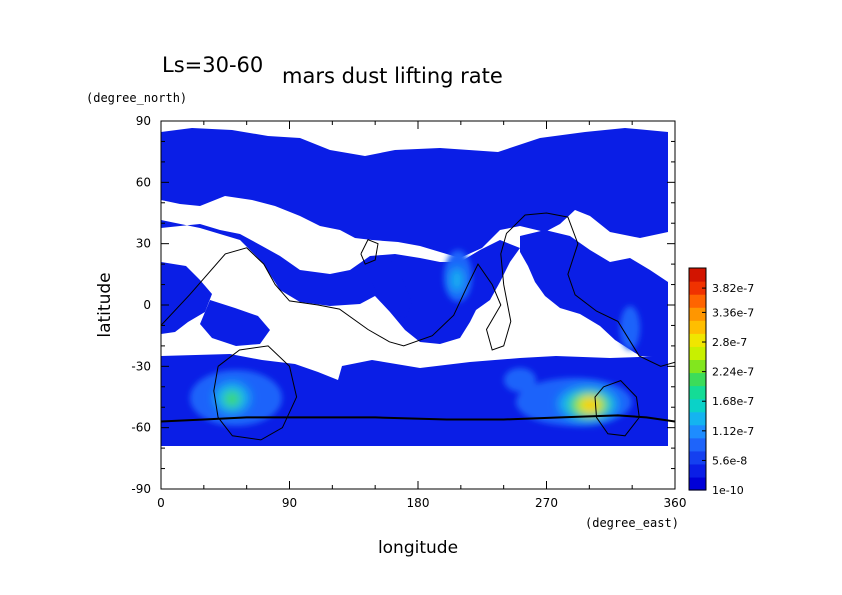 This screenshot has width=842, height=595. Describe the element at coordinates (235, 323) in the screenshot. I see `equatorial-strip` at that location.